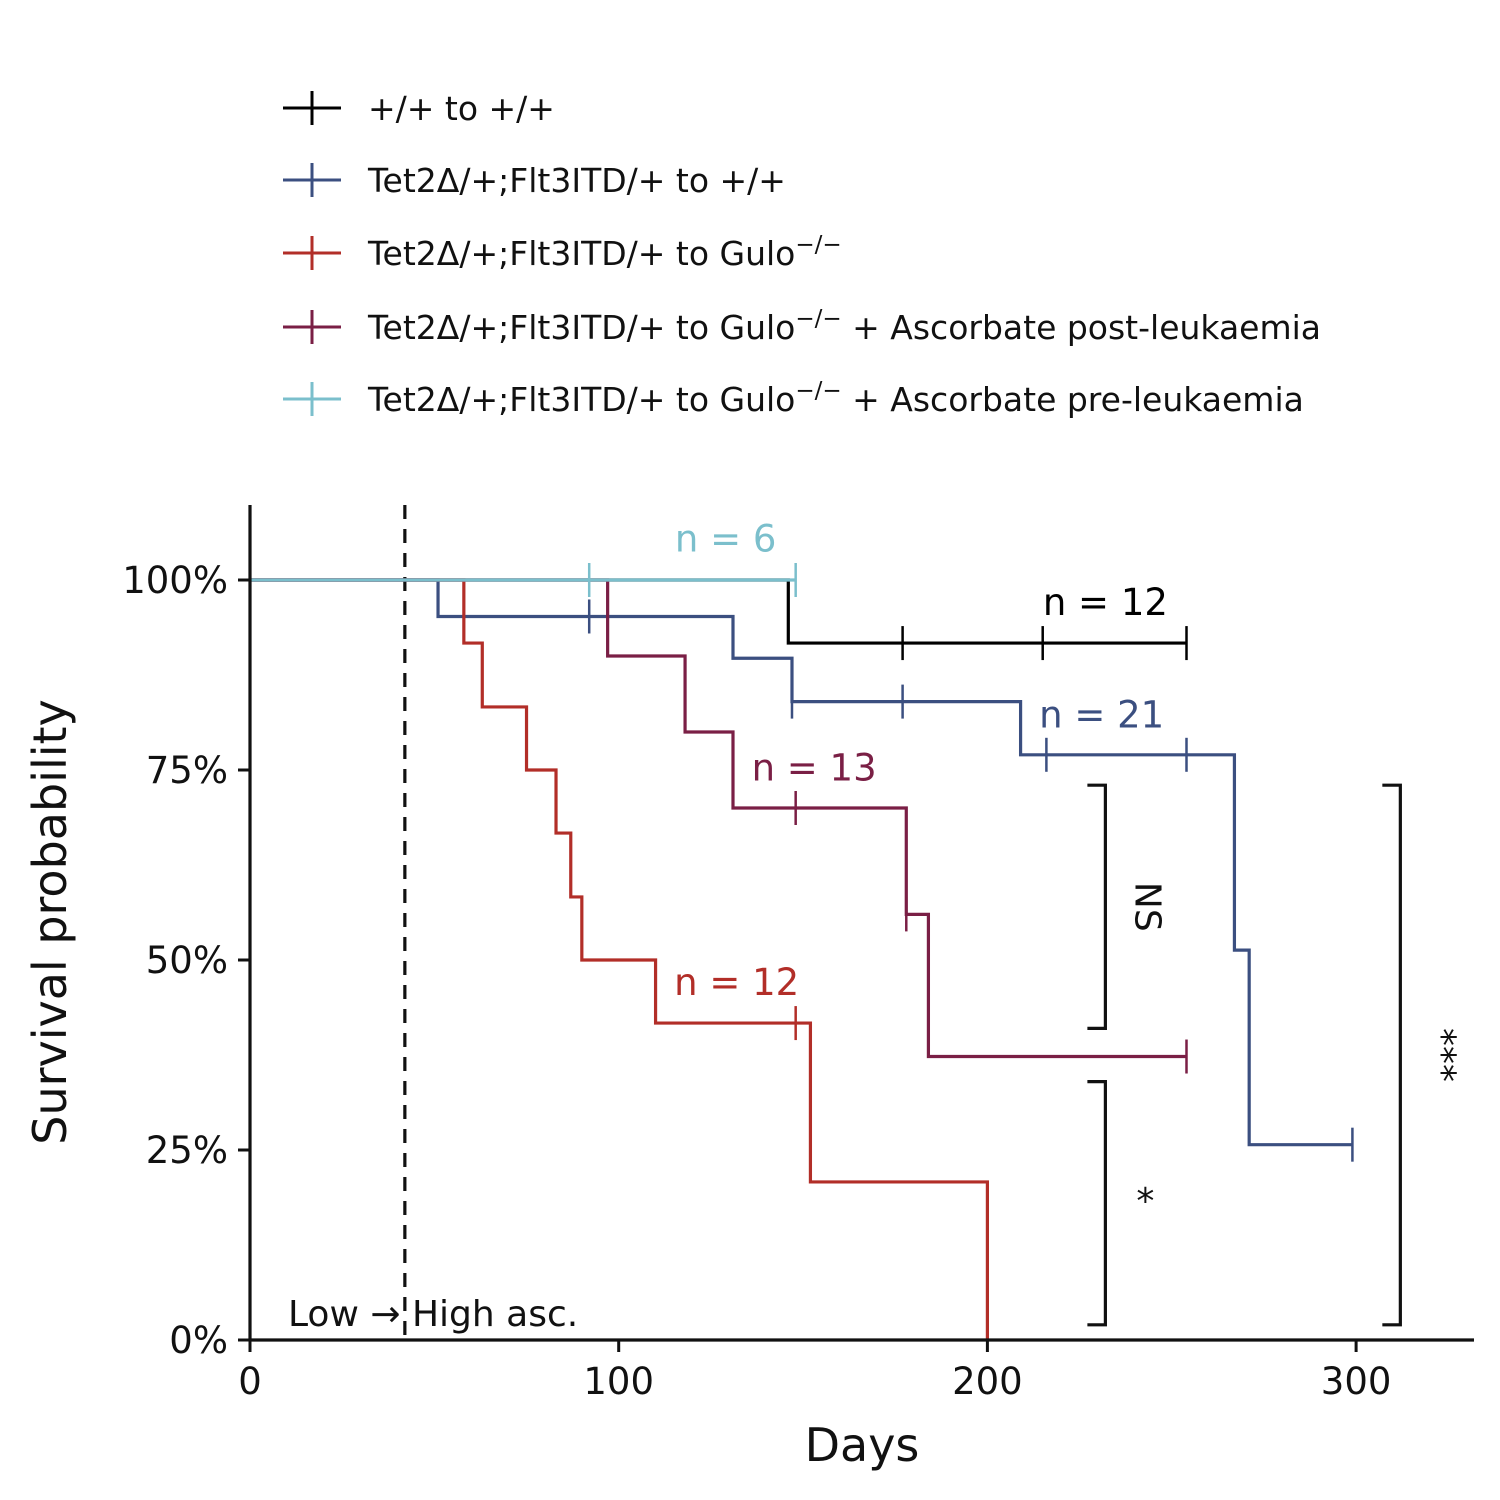 This screenshot has width=1500, height=1500. I want to click on legend-entry: Tet2Δ/+;Flt3ITD/+ to Gulo−/−, so click(562, 252).